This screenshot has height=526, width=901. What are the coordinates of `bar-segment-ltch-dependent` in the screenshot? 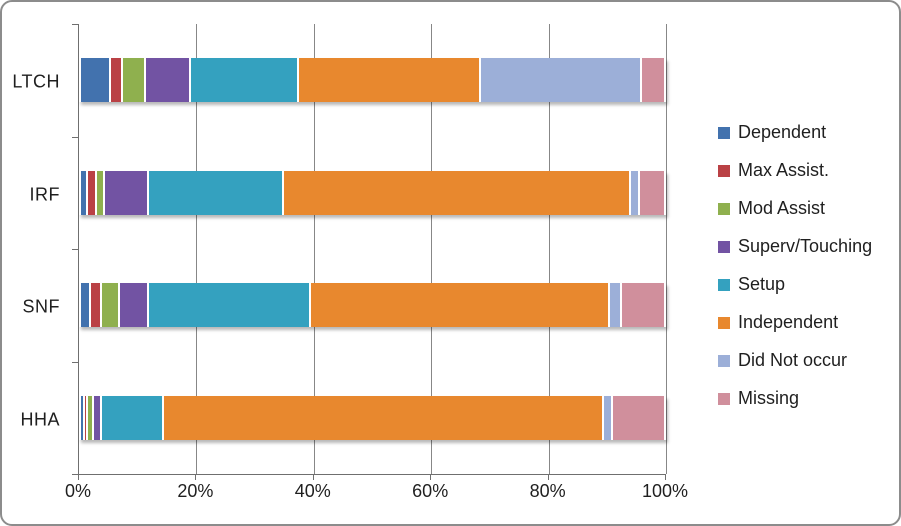 It's located at (95, 80).